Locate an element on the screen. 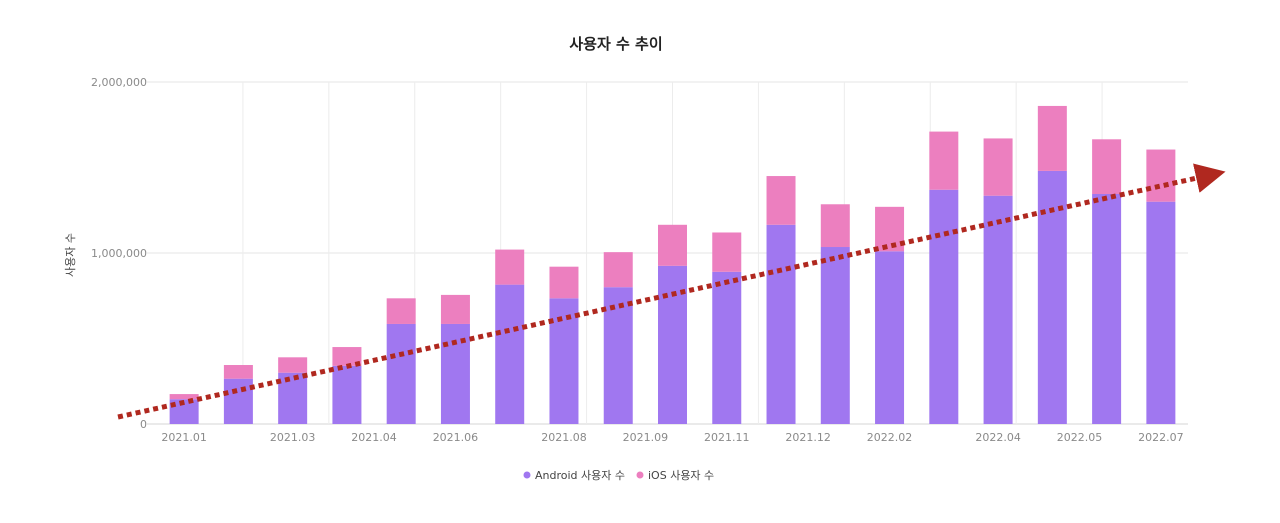 The width and height of the screenshot is (1280, 523). x-tick-label: 2022.07 is located at coordinates (1161, 437).